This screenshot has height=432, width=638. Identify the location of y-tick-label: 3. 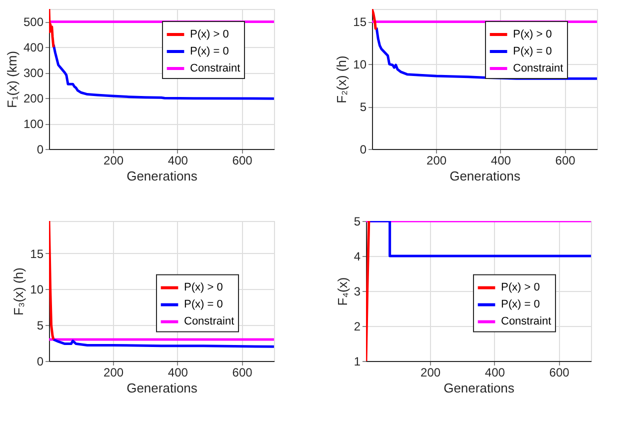
(357, 291).